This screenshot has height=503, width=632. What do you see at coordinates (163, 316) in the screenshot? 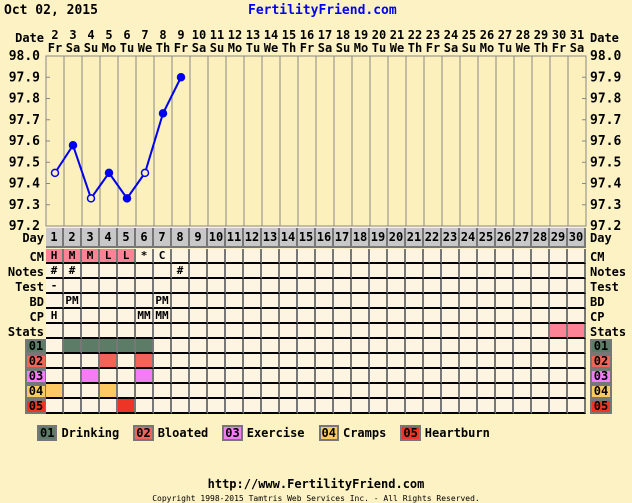
I see `cp-cell: MM` at bounding box center [163, 316].